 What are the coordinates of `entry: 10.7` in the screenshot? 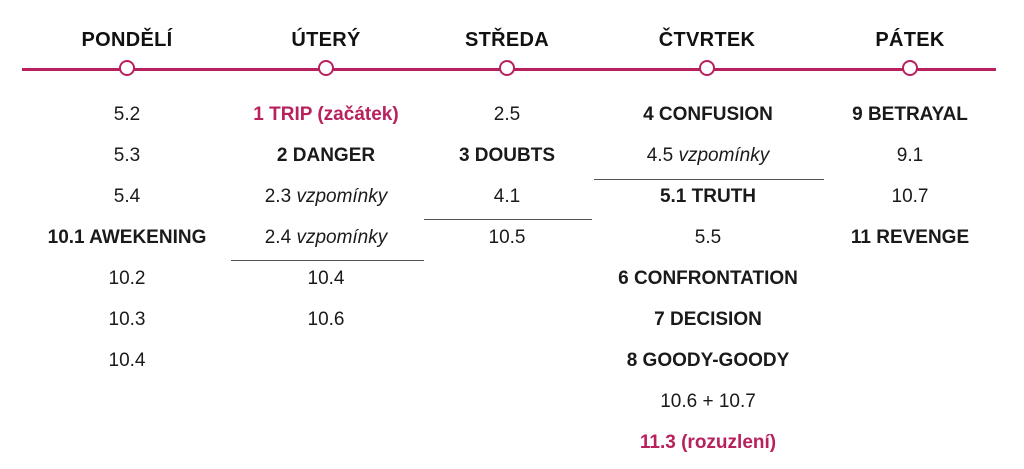 It's located at (910, 196).